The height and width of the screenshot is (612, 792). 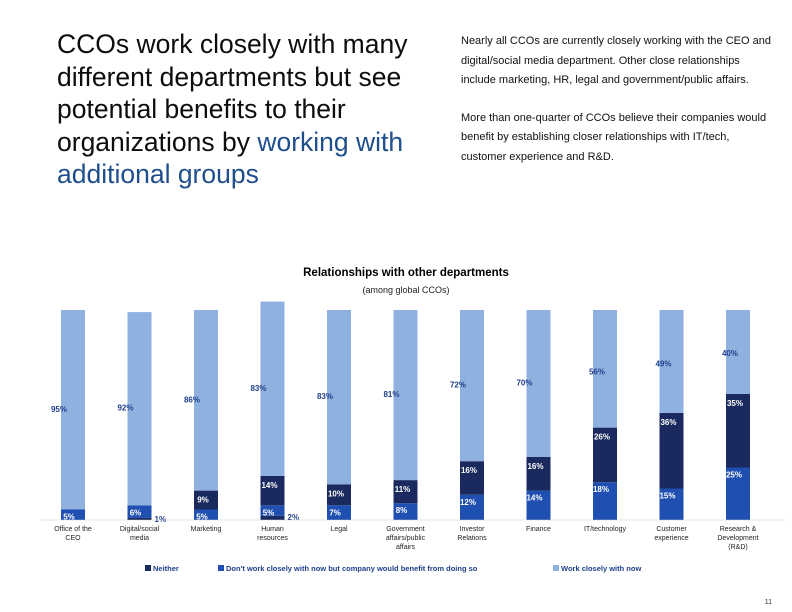 What do you see at coordinates (597, 372) in the screenshot?
I see `data-label: 56%` at bounding box center [597, 372].